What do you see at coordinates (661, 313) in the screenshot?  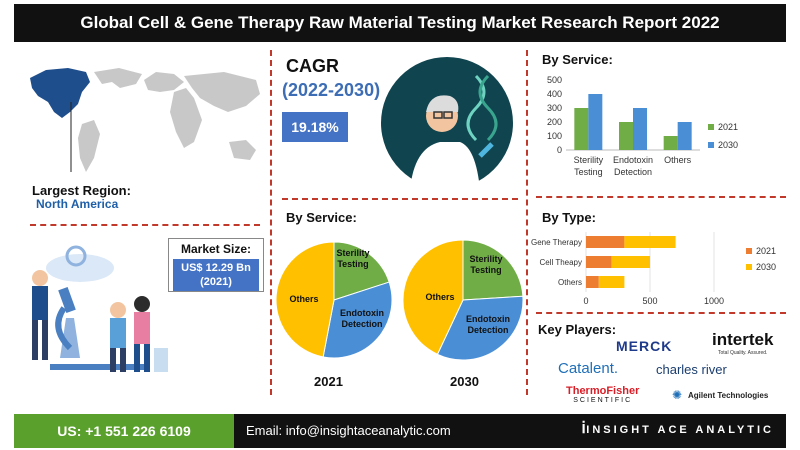 I see `divider-right-mid` at bounding box center [661, 313].